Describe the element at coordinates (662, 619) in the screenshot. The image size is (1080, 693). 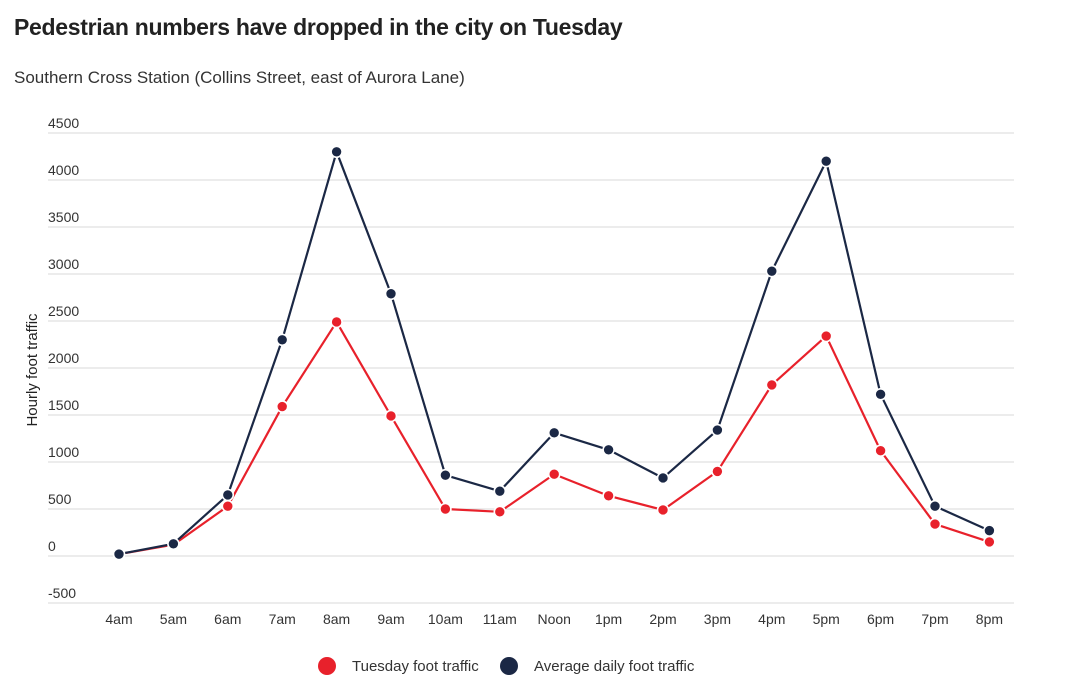
I see `x-tick-label: 2pm` at that location.